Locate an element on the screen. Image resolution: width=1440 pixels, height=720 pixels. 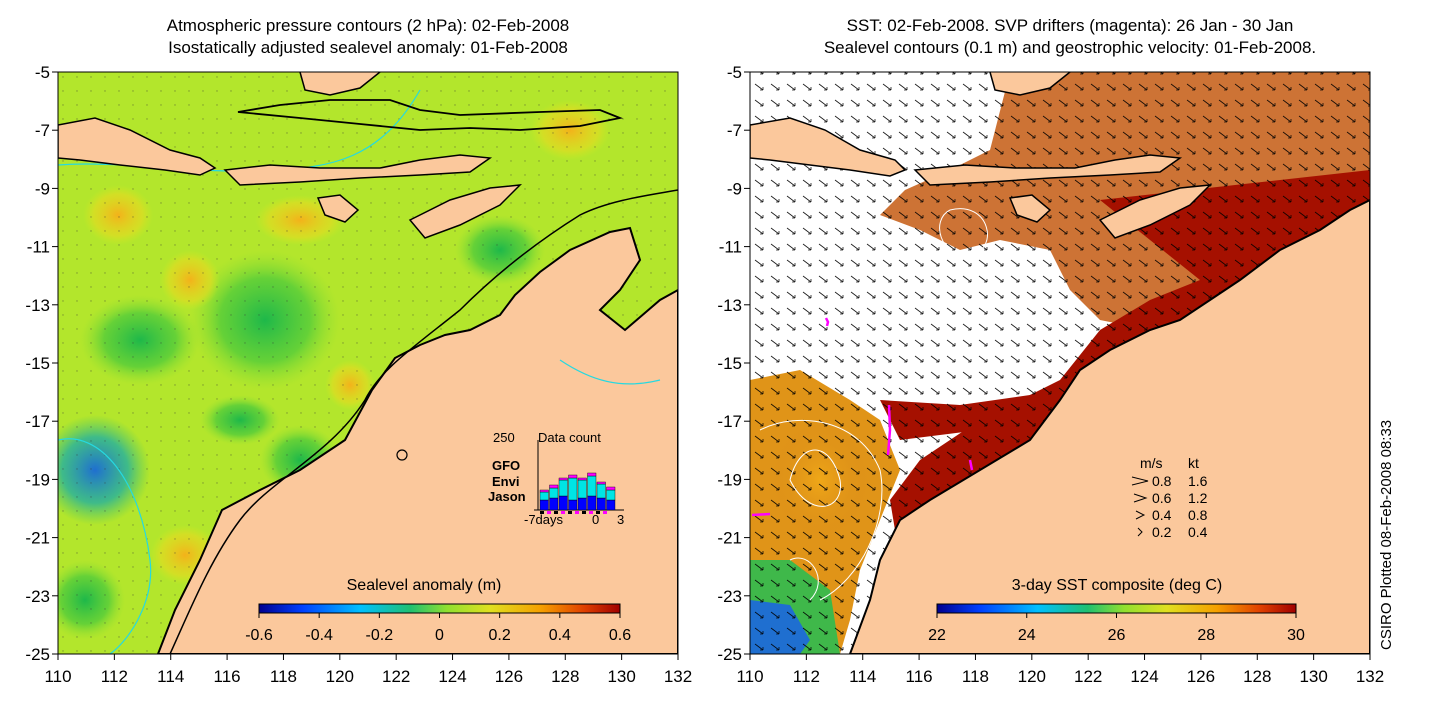
left-y-ticks: -5 -7 -9 -11 -13 -15 -17 -19 -21 -23 -25 is located at coordinates (41, 363).